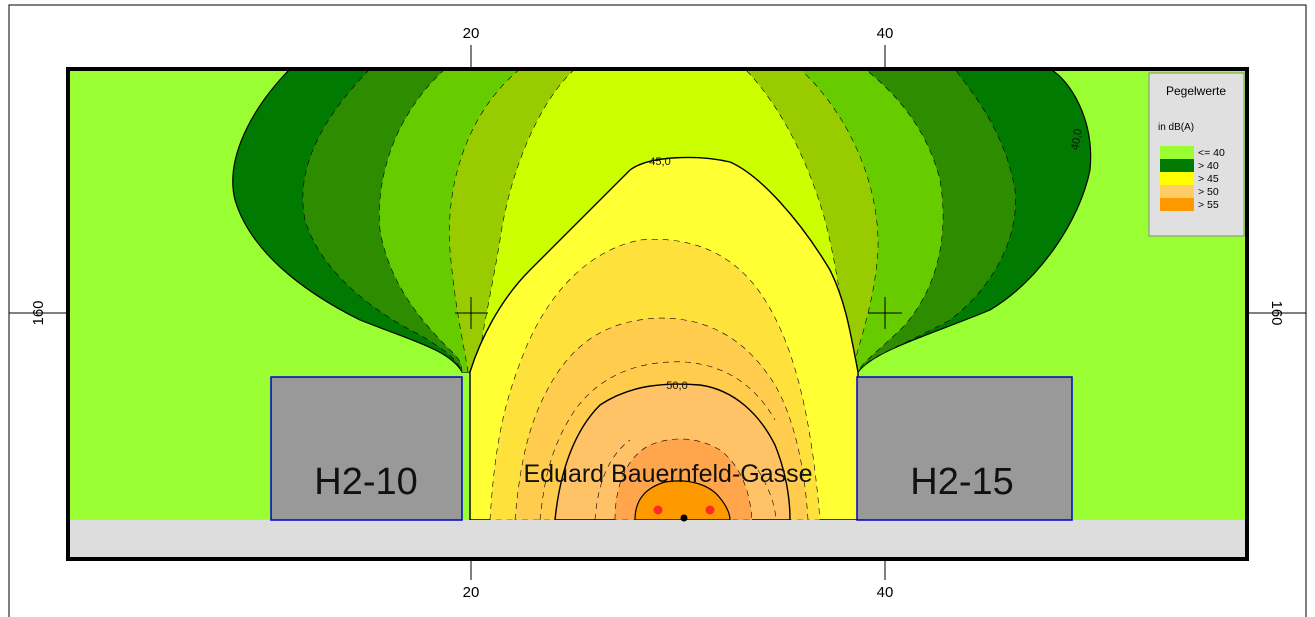 The width and height of the screenshot is (1315, 617). What do you see at coordinates (659, 162) in the screenshot?
I see `contour-label-45: 45,0` at bounding box center [659, 162].